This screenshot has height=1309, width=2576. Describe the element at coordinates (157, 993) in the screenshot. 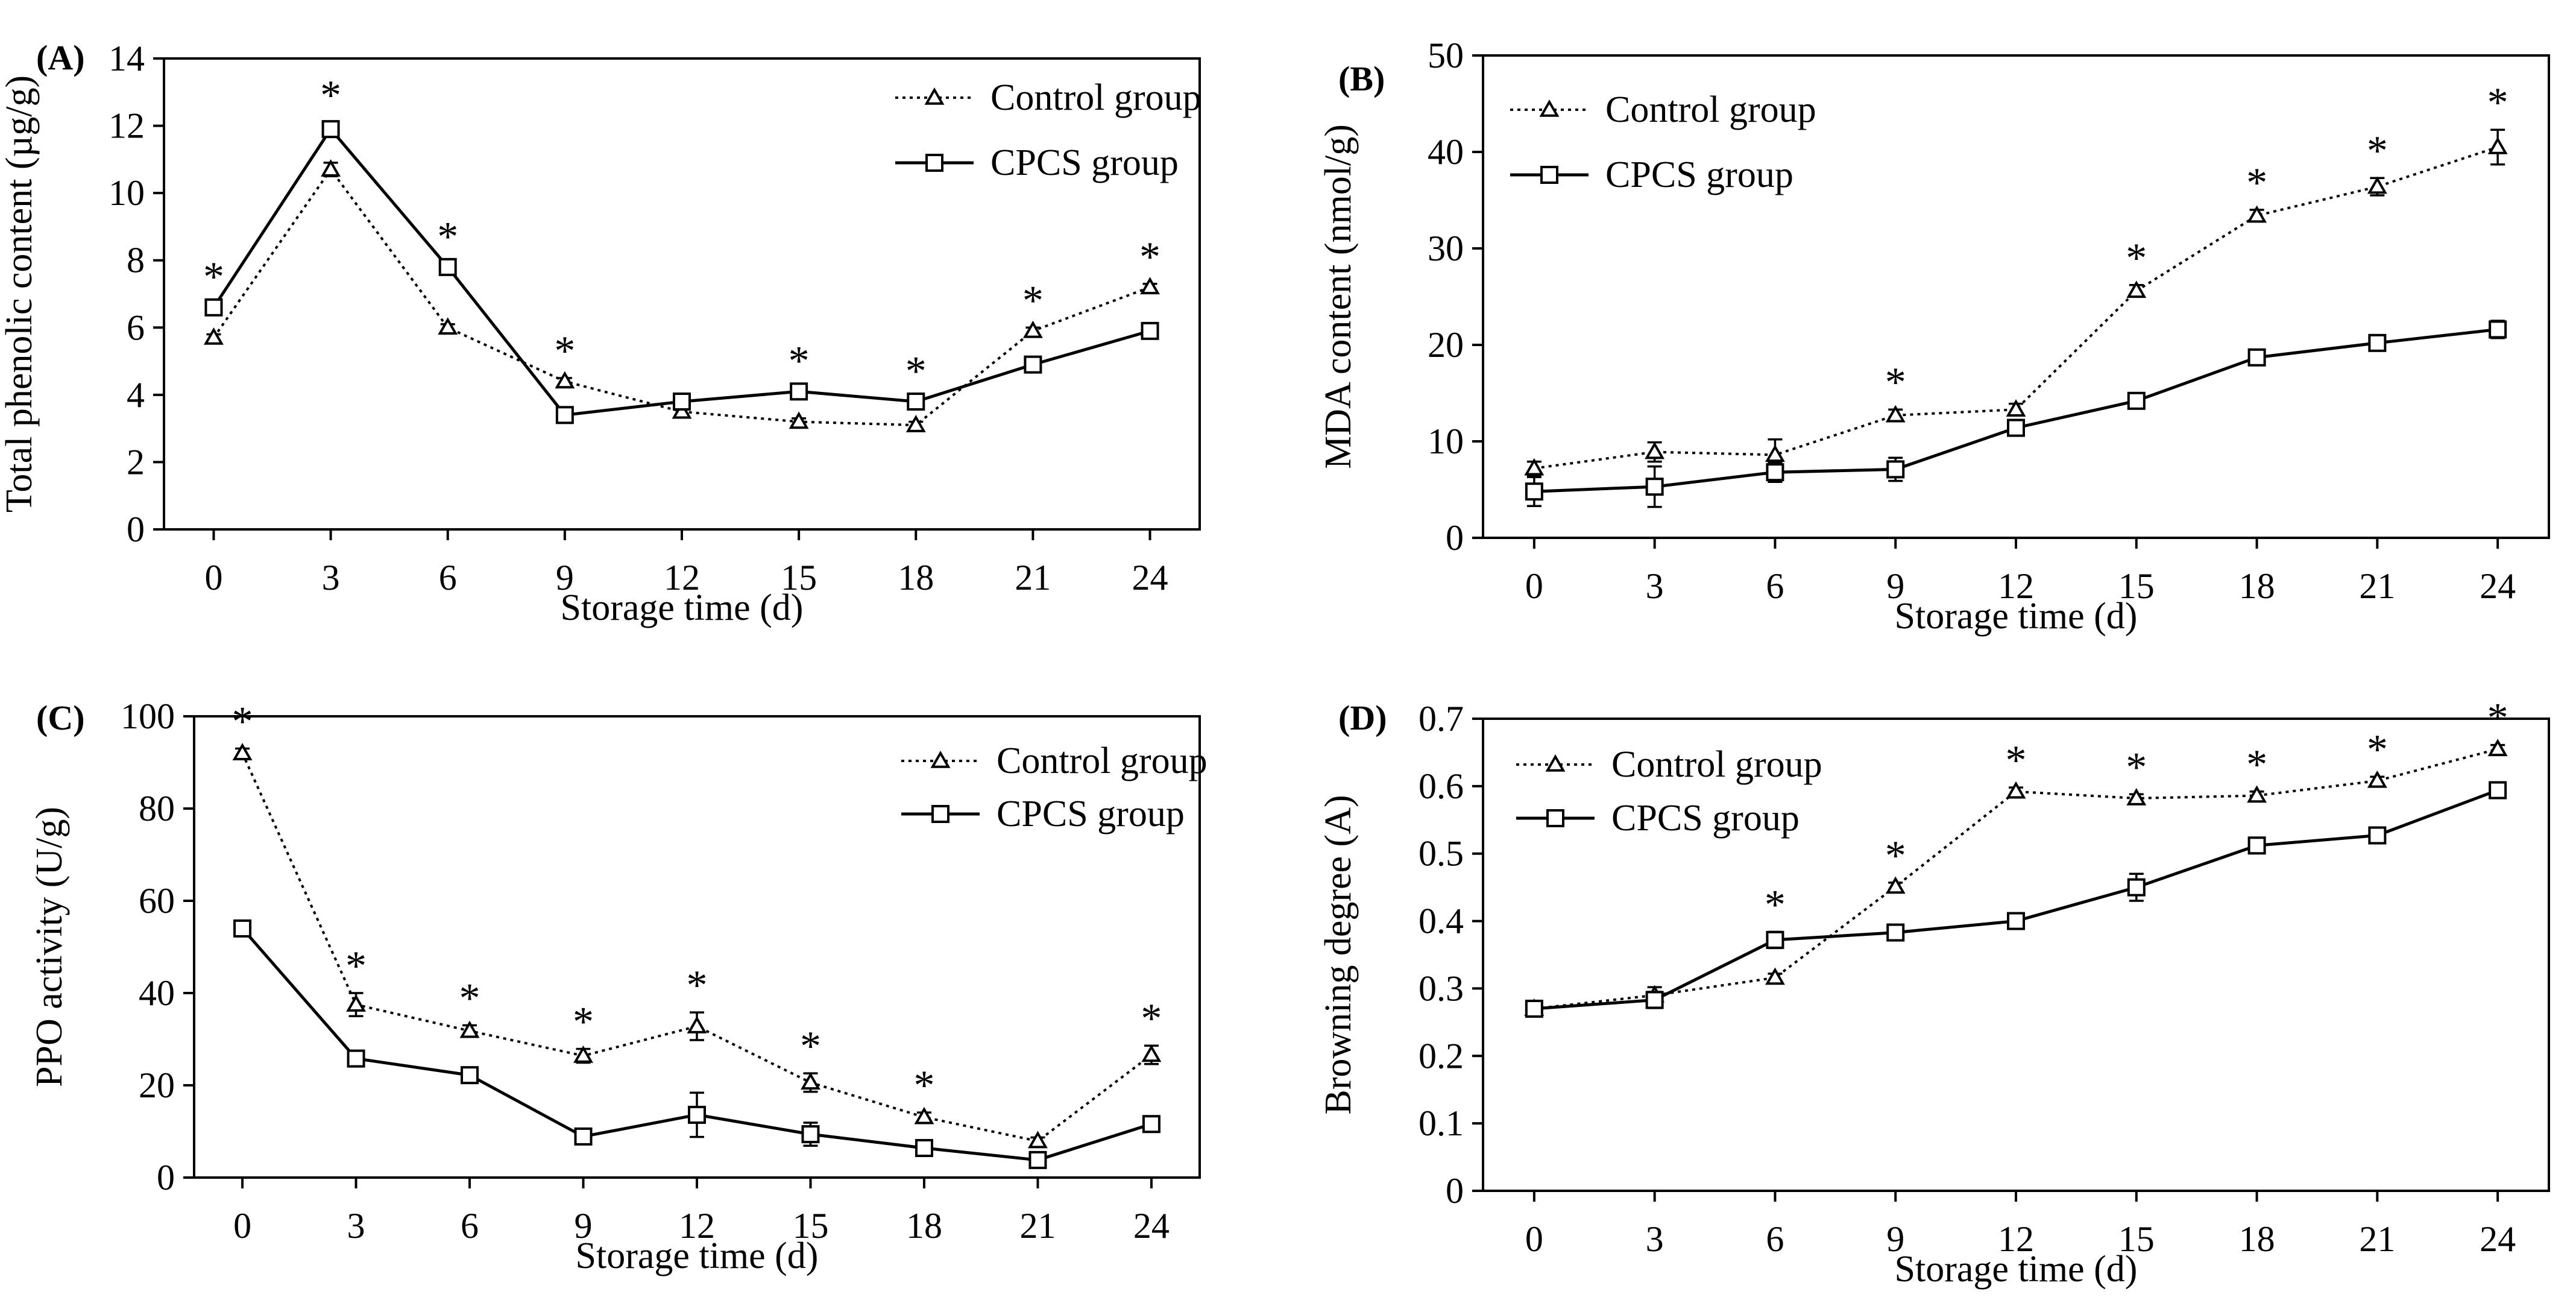

I see `y-tick-label: 40` at that location.